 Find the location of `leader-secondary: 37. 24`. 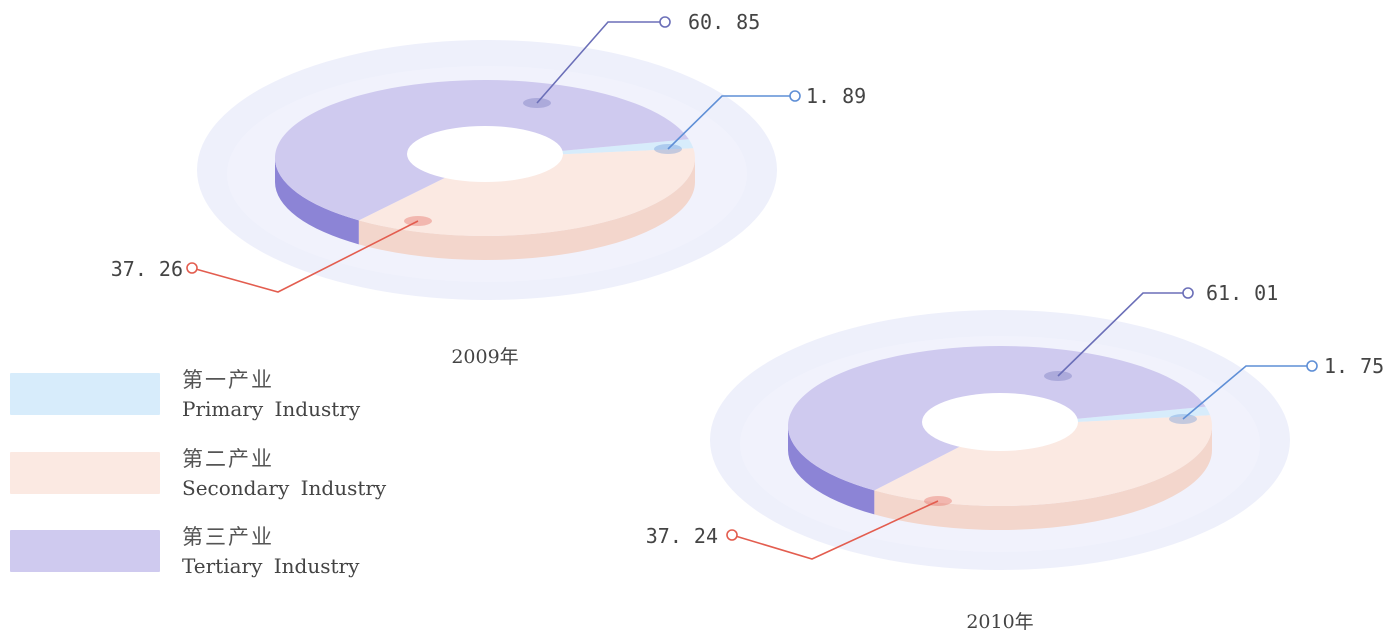

leader-secondary: 37. 24 is located at coordinates (799, 528).